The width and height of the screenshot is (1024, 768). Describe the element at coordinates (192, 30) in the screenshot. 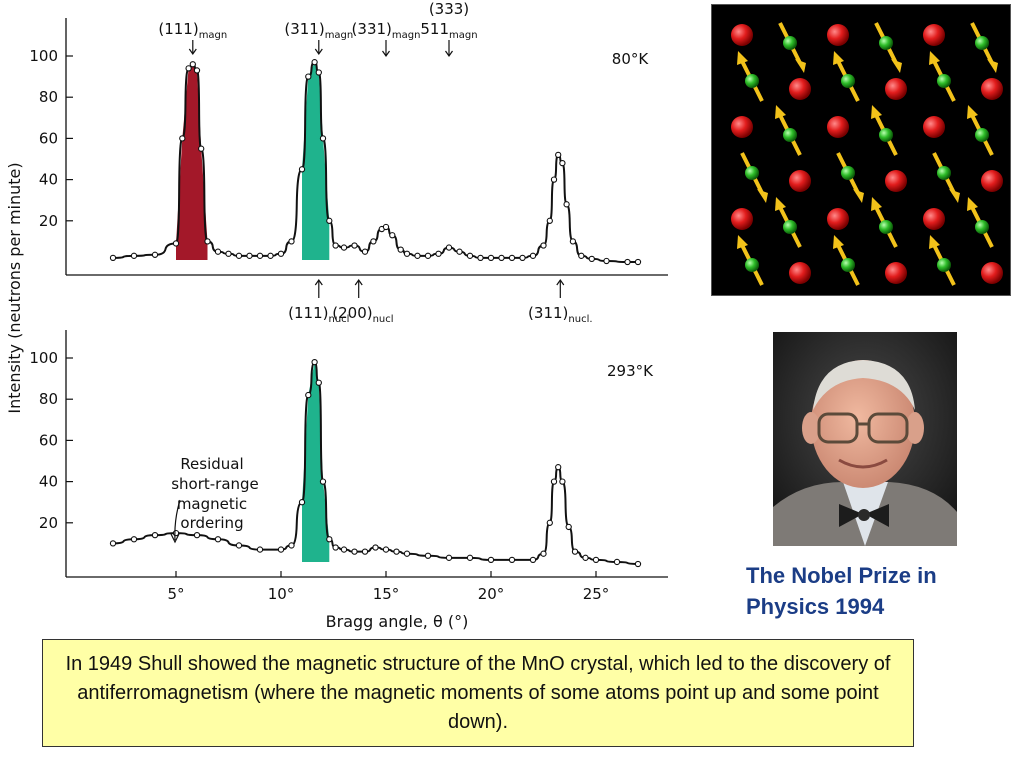

I see `peak-label-111-magn: (111)magn` at that location.